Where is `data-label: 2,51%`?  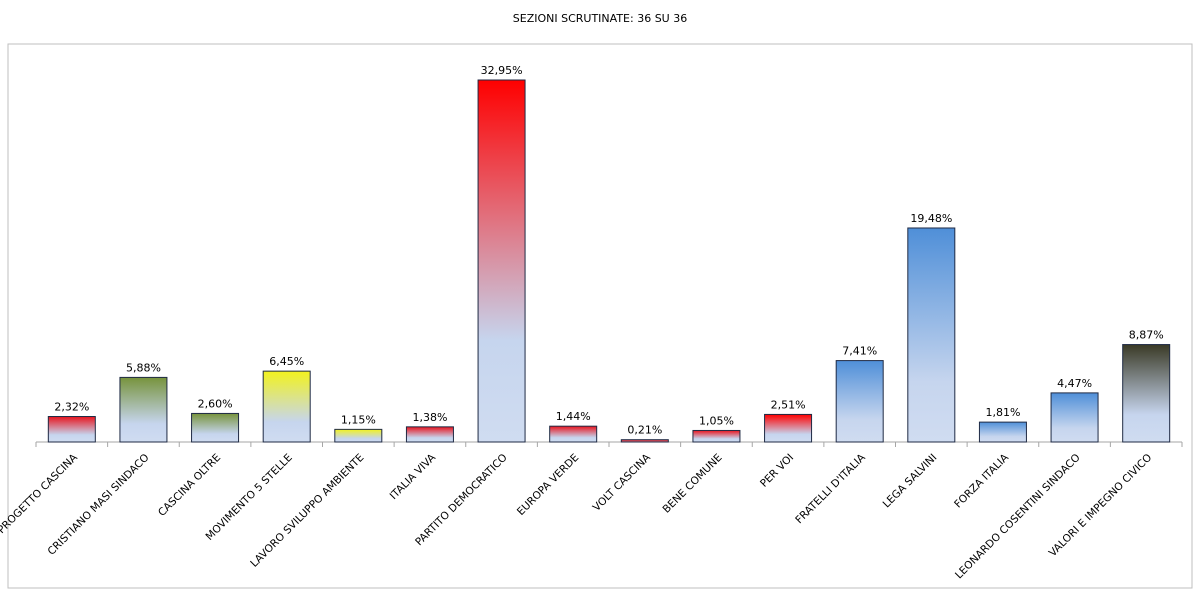
data-label: 2,51% is located at coordinates (788, 404).